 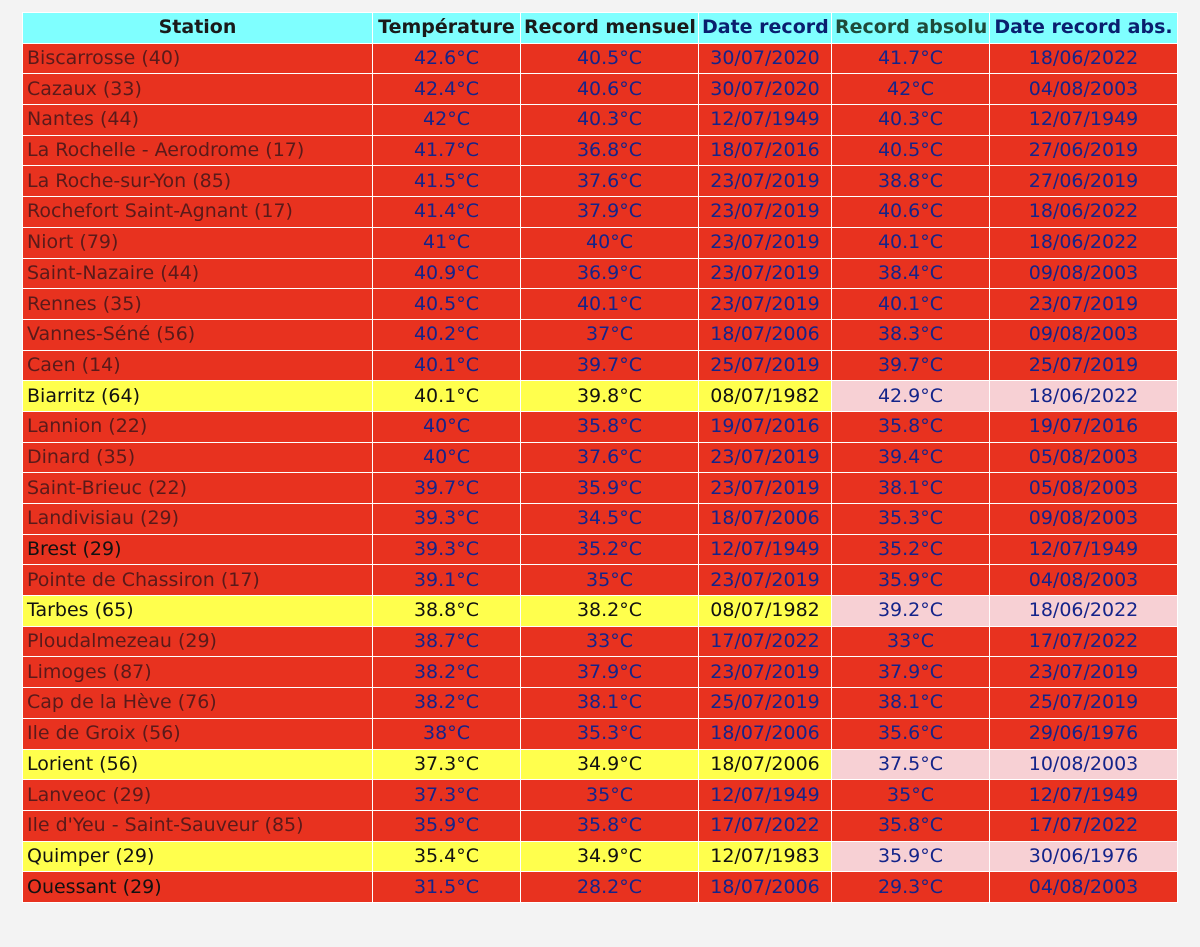 What do you see at coordinates (910, 28) in the screenshot?
I see `header-record-absolu: Record absolu` at bounding box center [910, 28].